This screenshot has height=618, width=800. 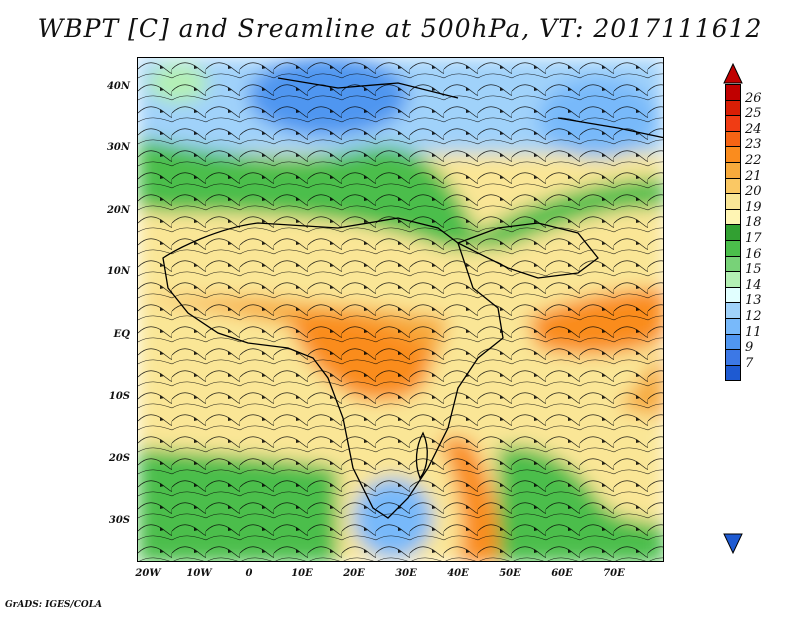 I want to click on lon-label: 20E, so click(x=354, y=573).